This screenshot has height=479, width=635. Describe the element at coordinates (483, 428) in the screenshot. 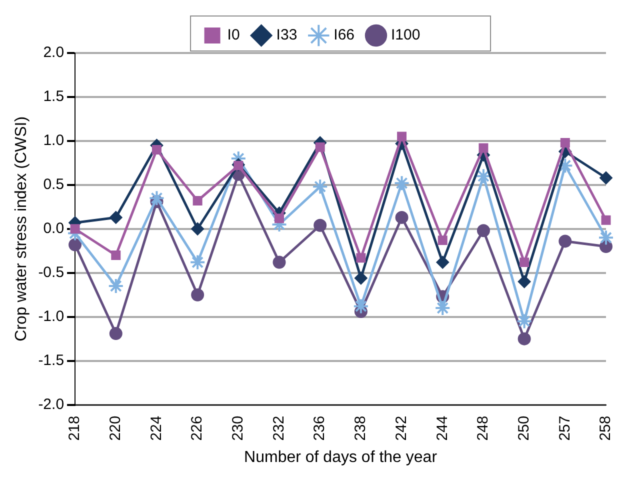

I see `x-tick-label: 248` at that location.